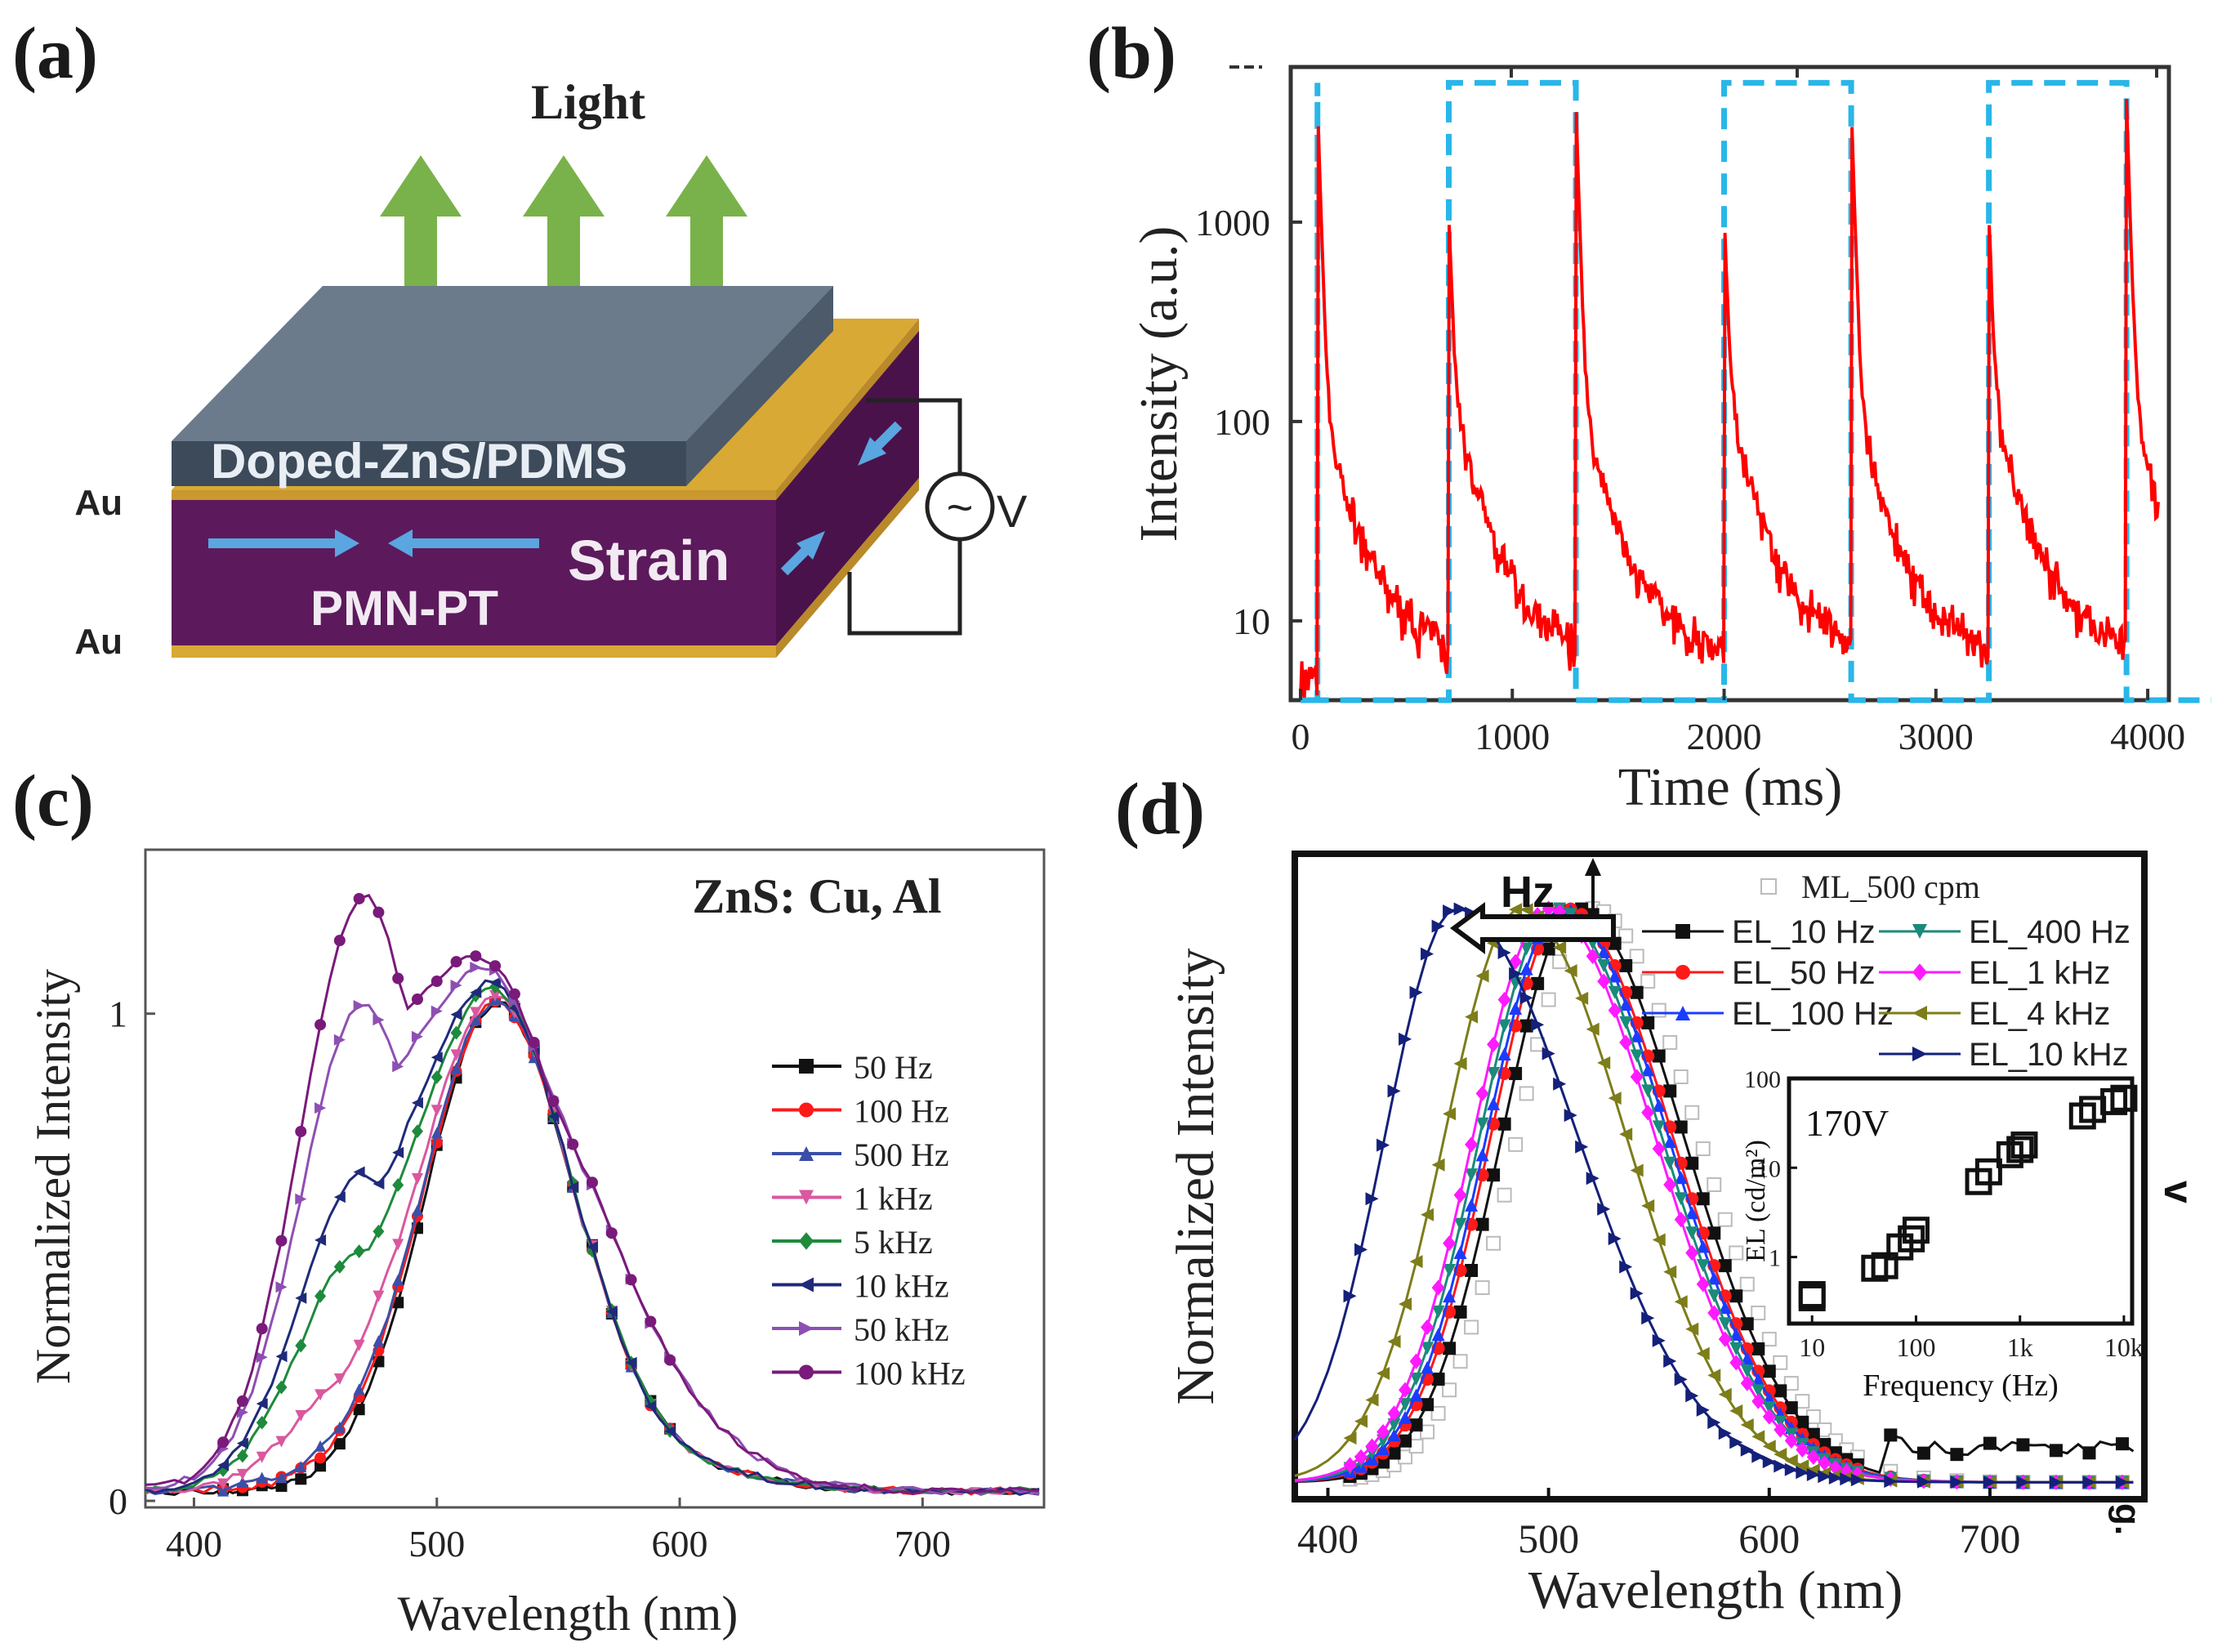  Describe the element at coordinates (1763, 1079) in the screenshot. I see `inset-ytick-label: 100` at that location.